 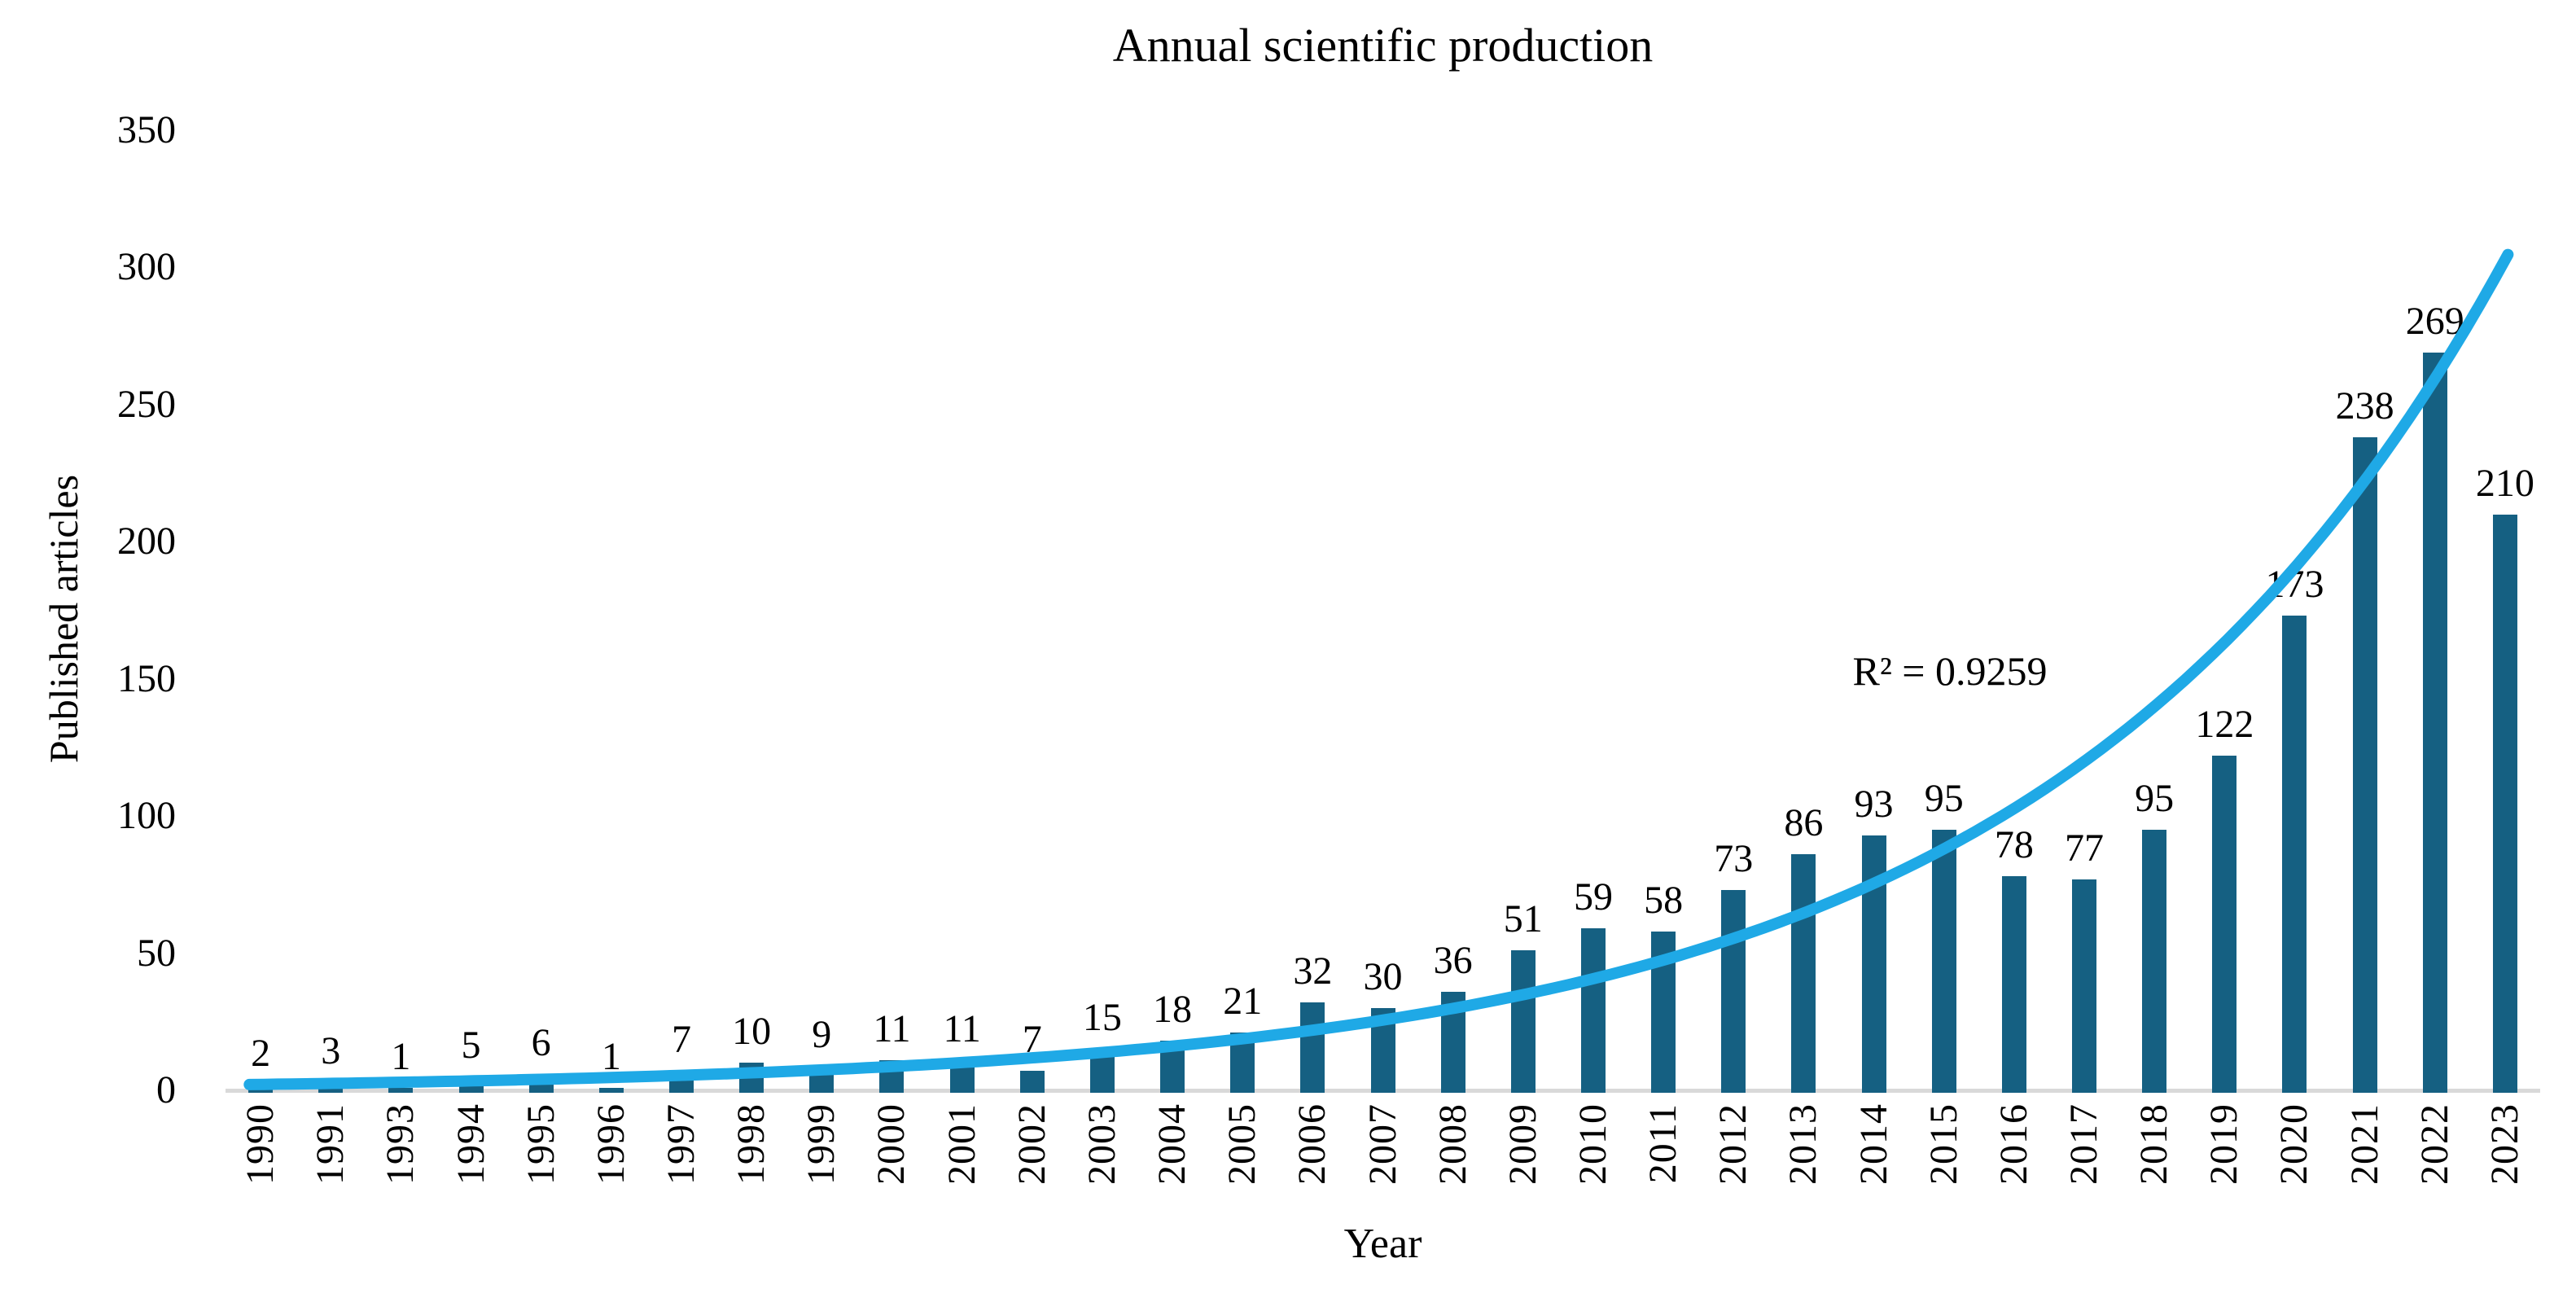 What do you see at coordinates (962, 1144) in the screenshot?
I see `x-tick-2001: 2001` at bounding box center [962, 1144].